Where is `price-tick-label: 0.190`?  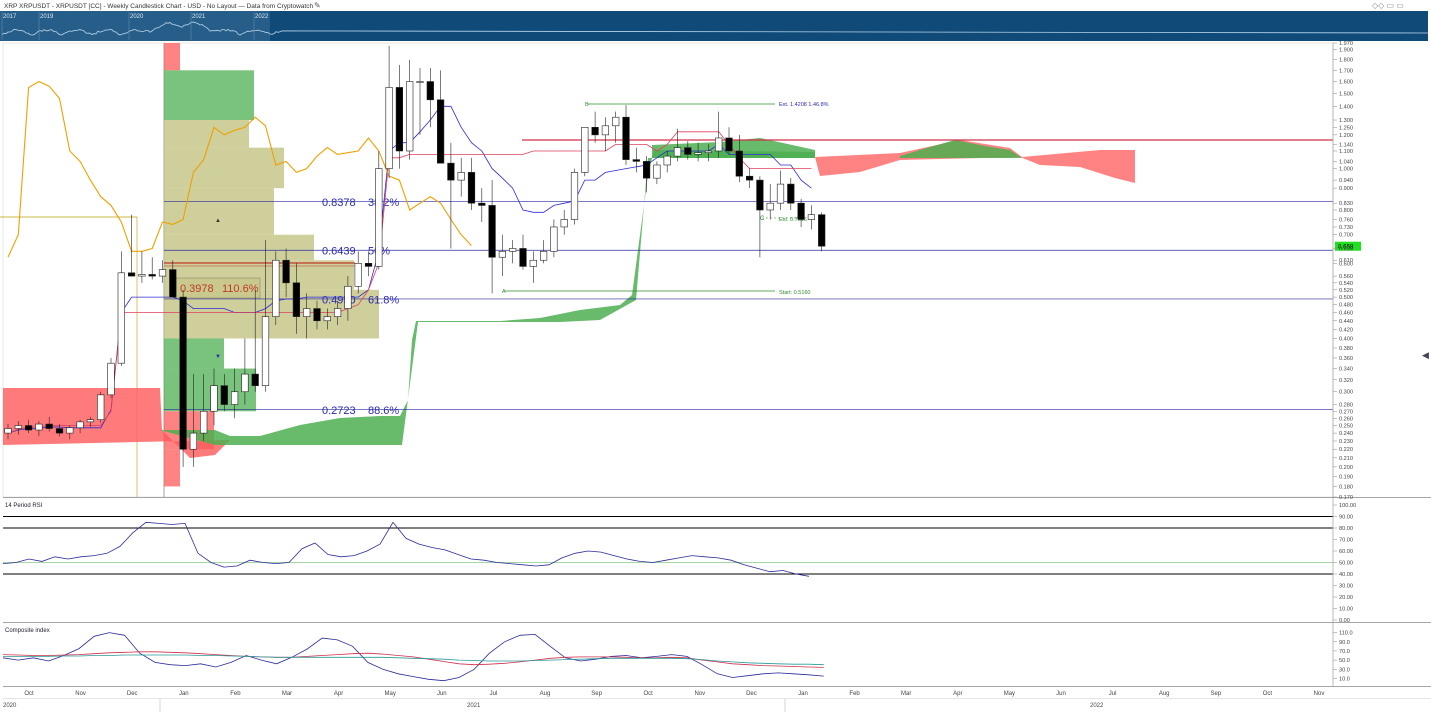
price-tick-label: 0.190 is located at coordinates (1346, 477).